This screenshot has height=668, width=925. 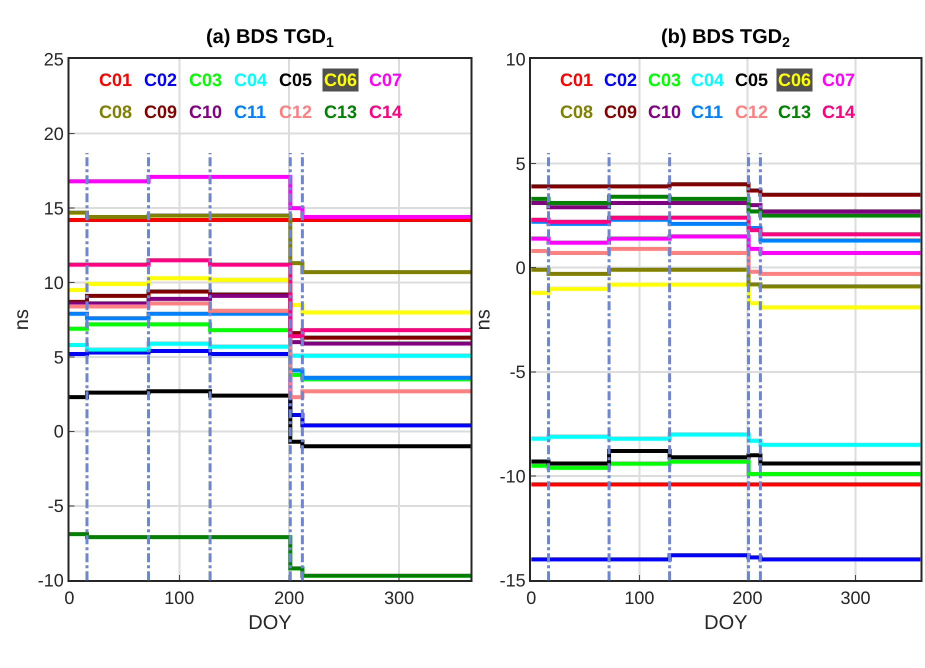 What do you see at coordinates (54, 60) in the screenshot?
I see `y-tick-label: 25` at bounding box center [54, 60].